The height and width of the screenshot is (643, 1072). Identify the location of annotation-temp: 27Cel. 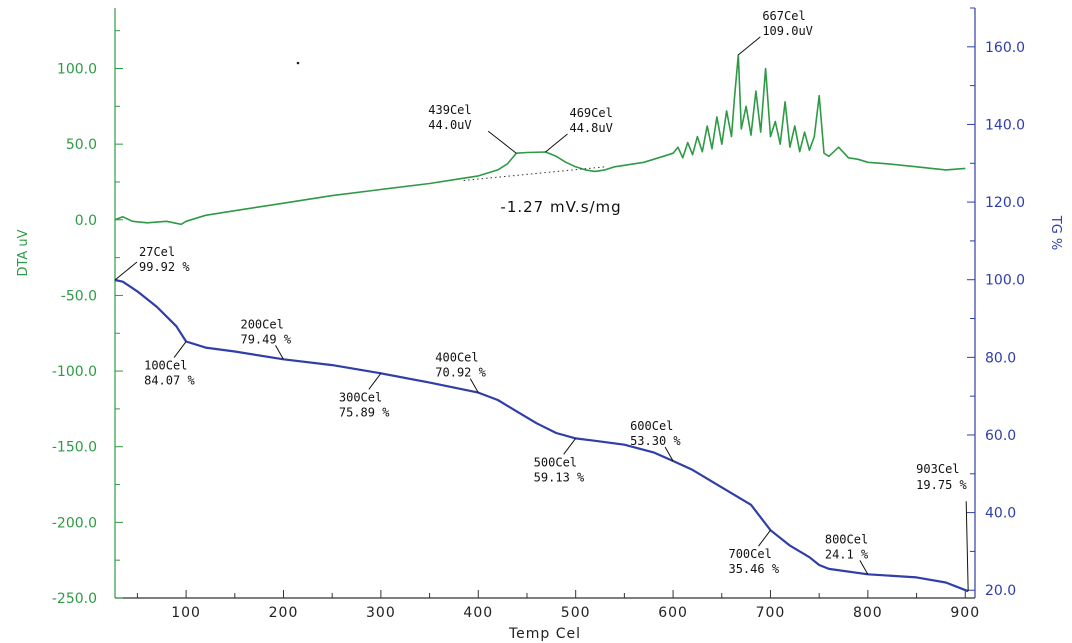
(157, 252).